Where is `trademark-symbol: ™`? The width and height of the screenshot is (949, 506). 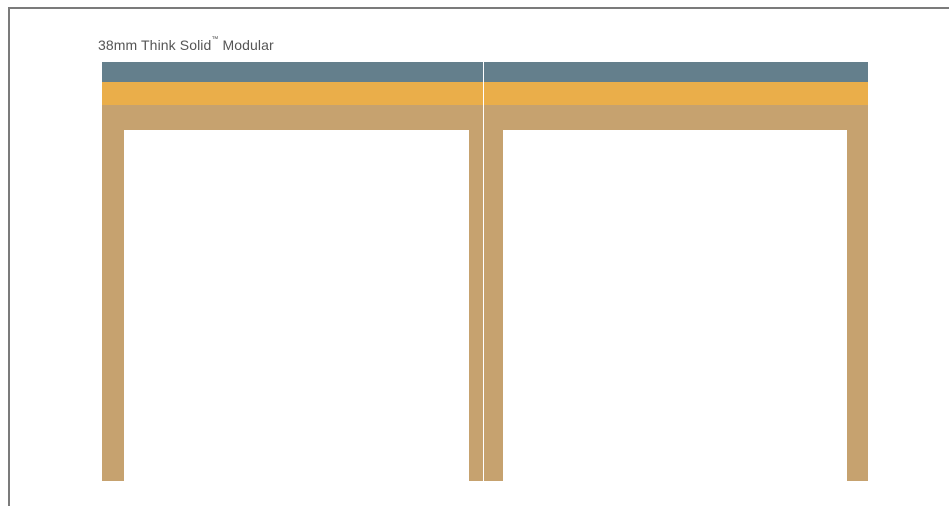
trademark-symbol: ™ is located at coordinates (215, 39).